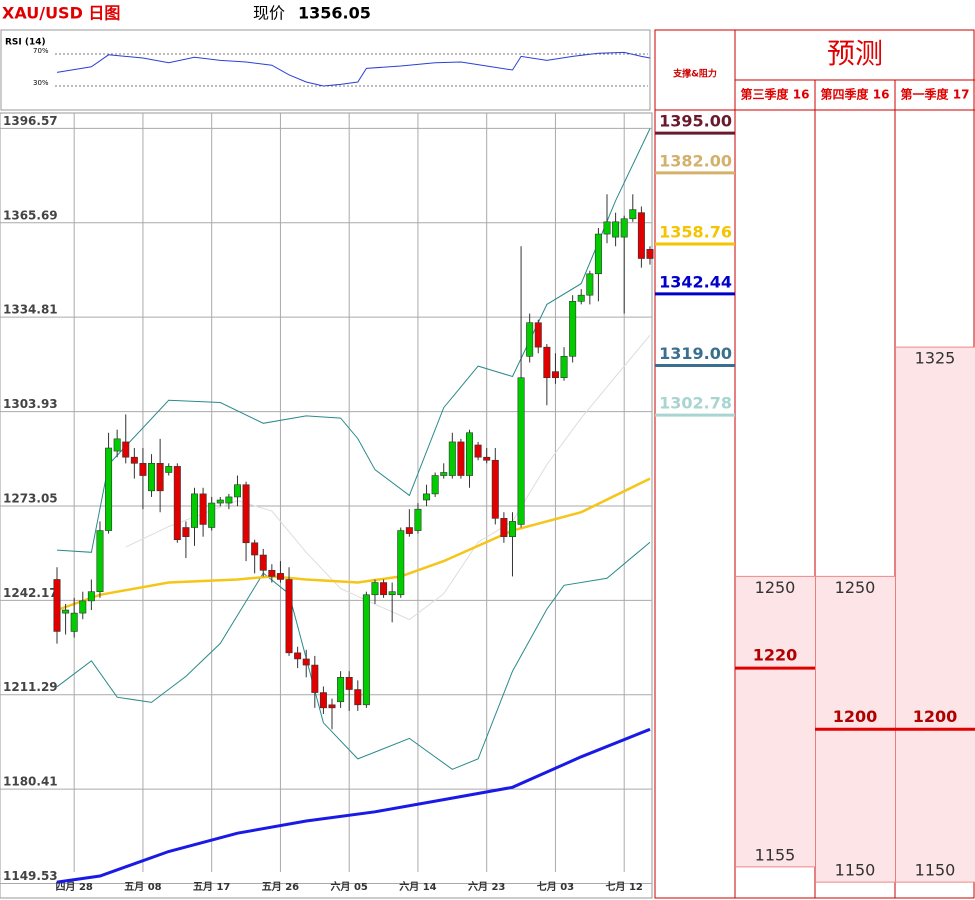 The width and height of the screenshot is (975, 900). What do you see at coordinates (623, 886) in the screenshot?
I see `x-tick-label: 七月 12` at bounding box center [623, 886].